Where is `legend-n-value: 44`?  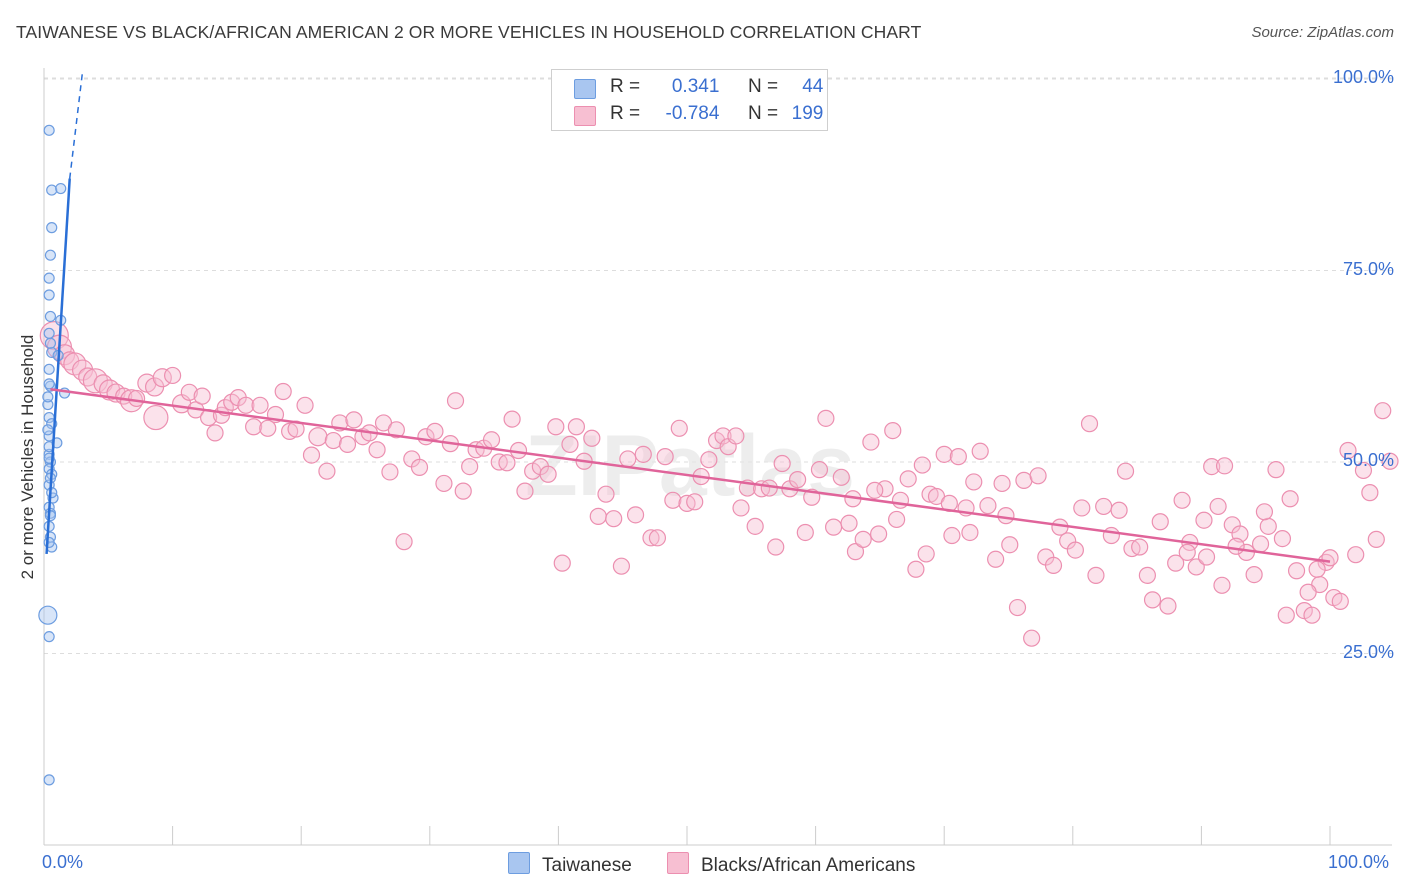 legend-n-value: 44 is located at coordinates (813, 86).